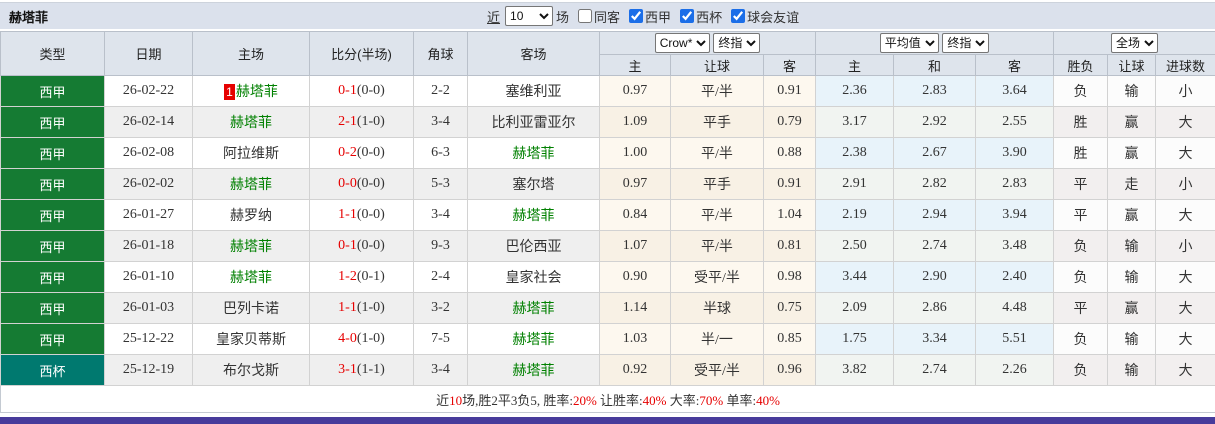  What do you see at coordinates (909, 43) in the screenshot?
I see `avg-select: 平均值` at bounding box center [909, 43].